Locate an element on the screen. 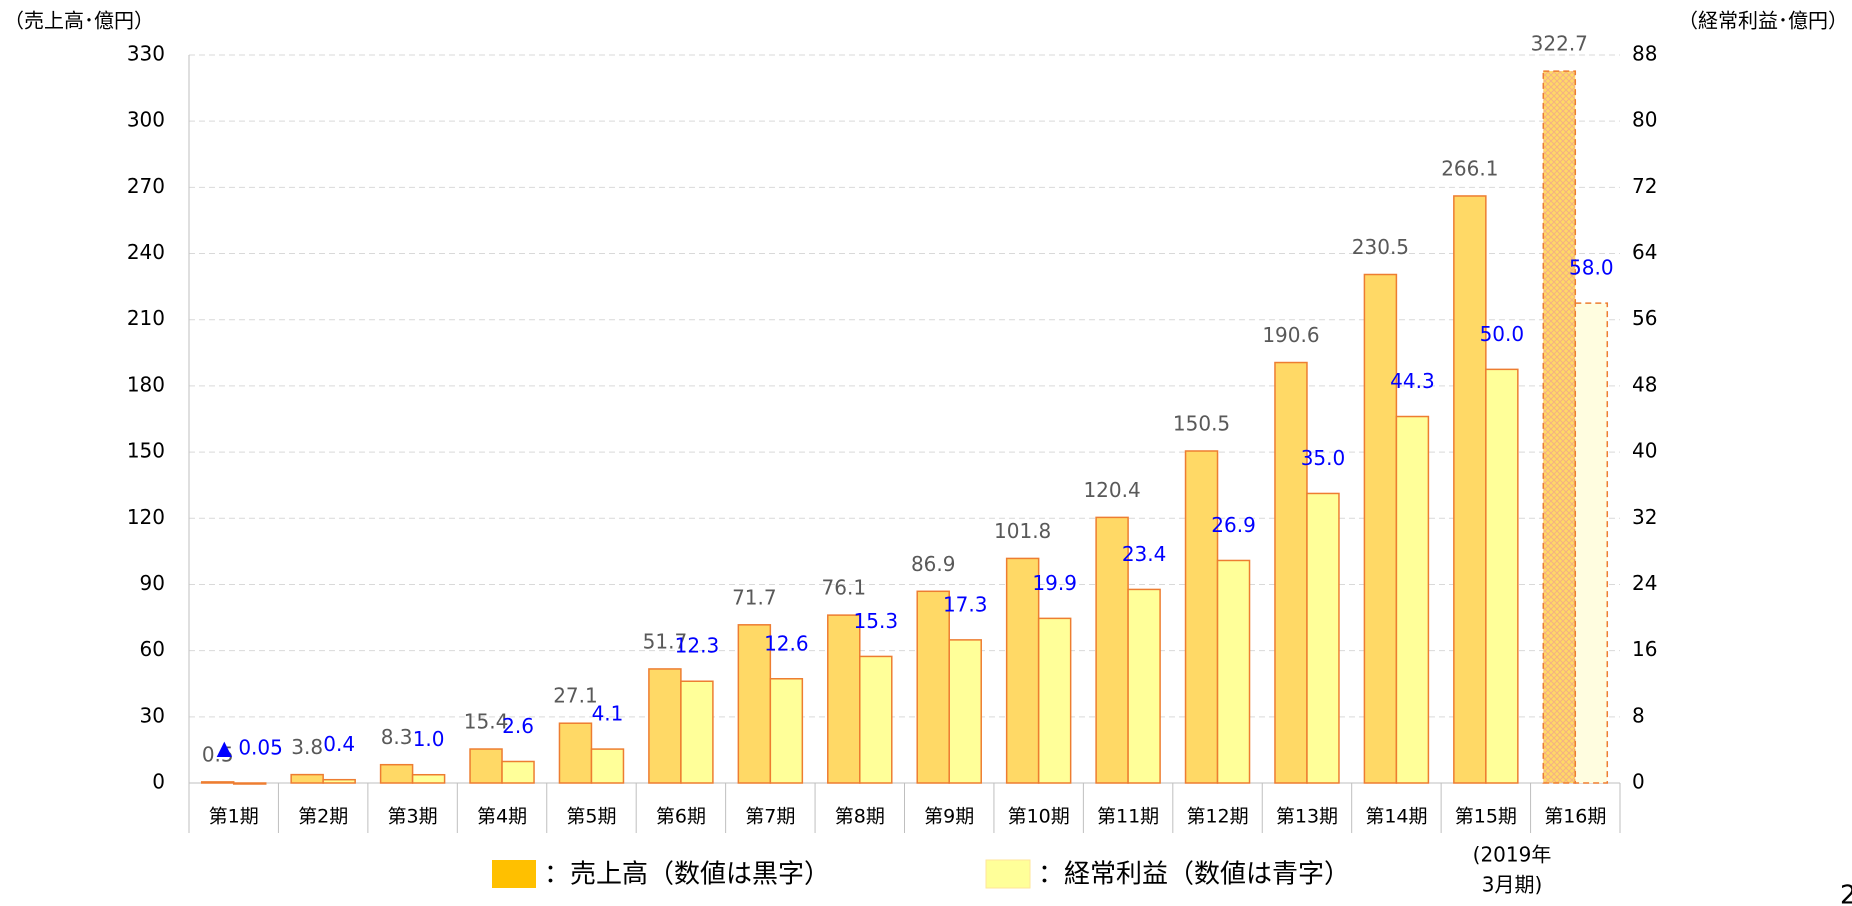  y2-axis-title: （経常利益･億円） is located at coordinates (1763, 21).